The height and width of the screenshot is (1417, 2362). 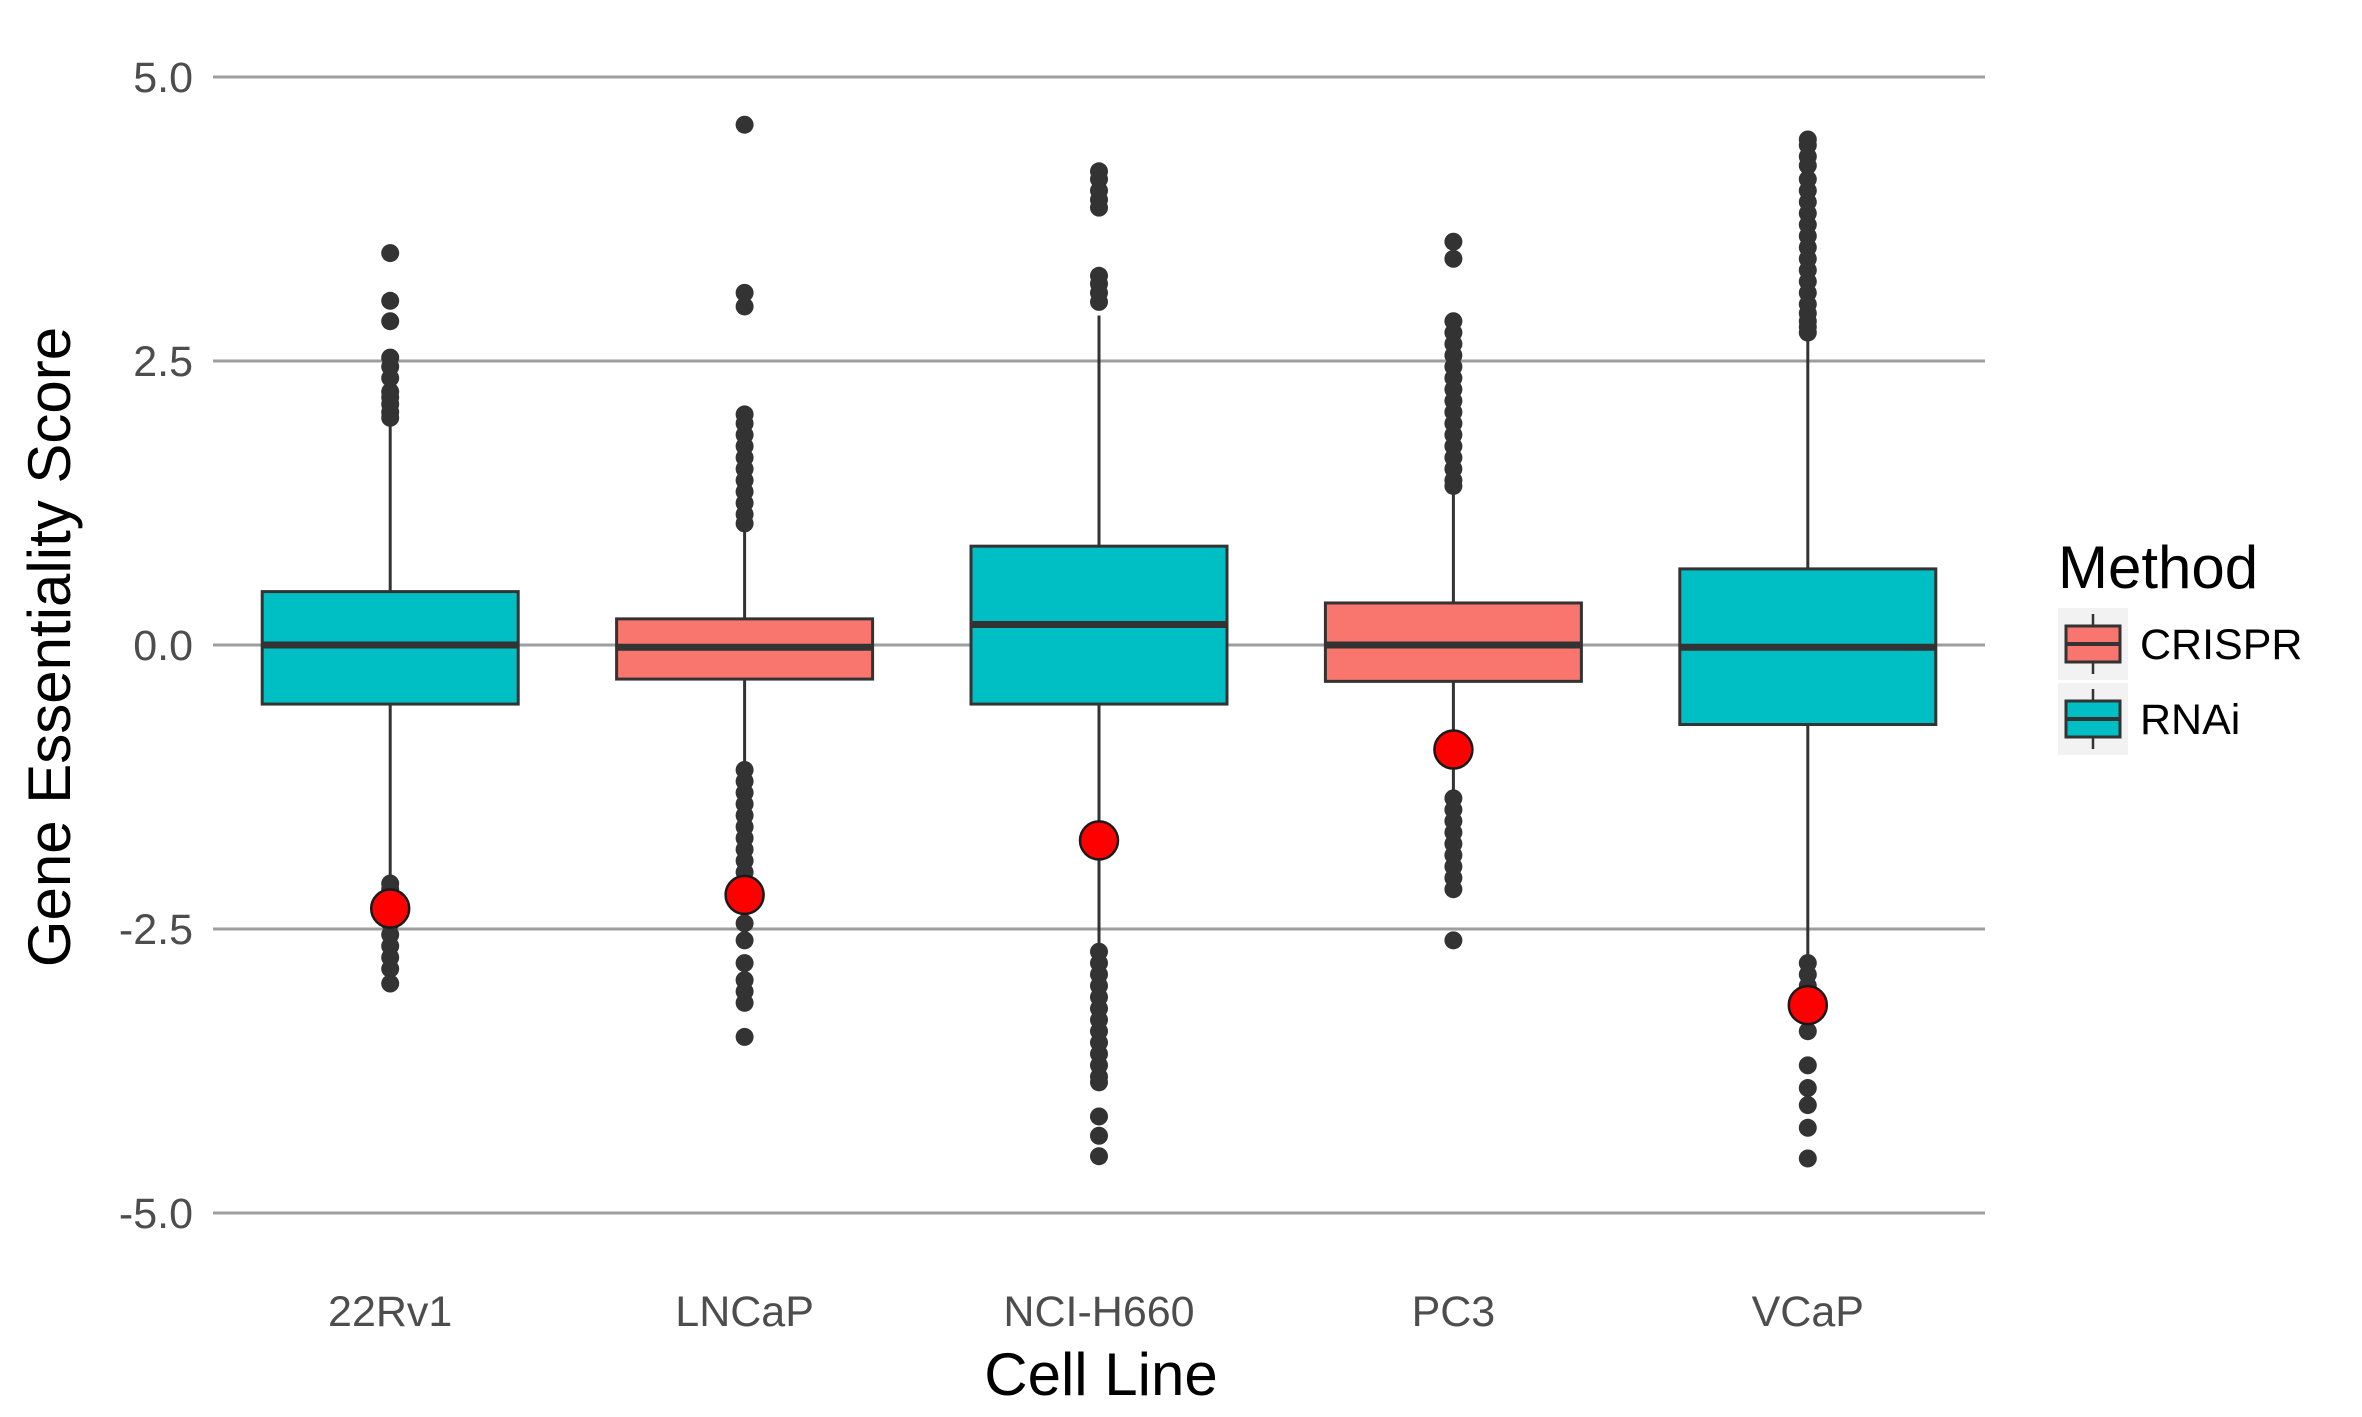 What do you see at coordinates (1808, 1312) in the screenshot?
I see `x-tick-label: VCaP` at bounding box center [1808, 1312].